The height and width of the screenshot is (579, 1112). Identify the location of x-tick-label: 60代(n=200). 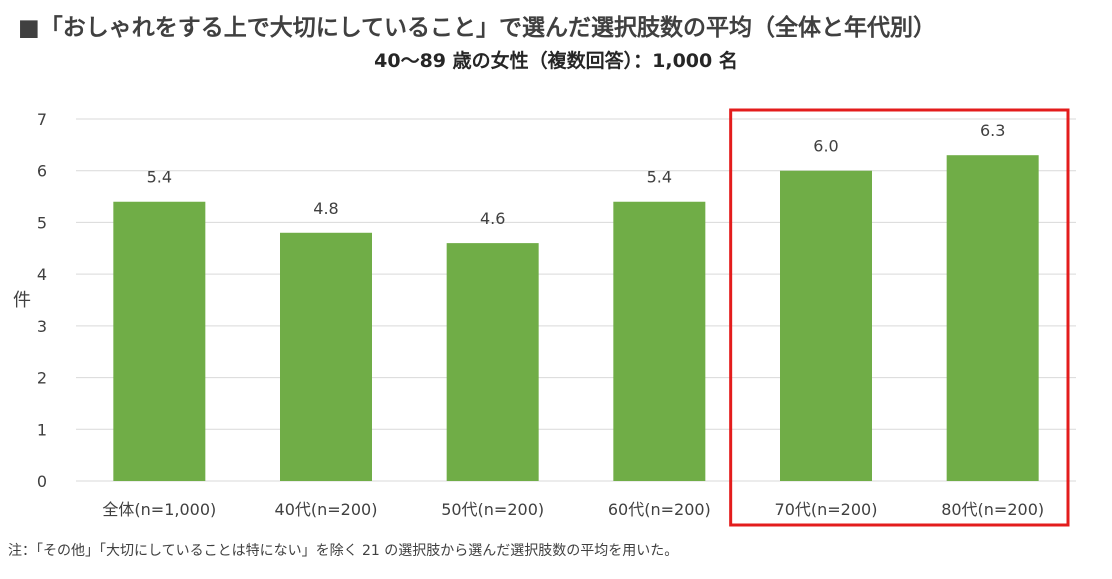
(659, 509).